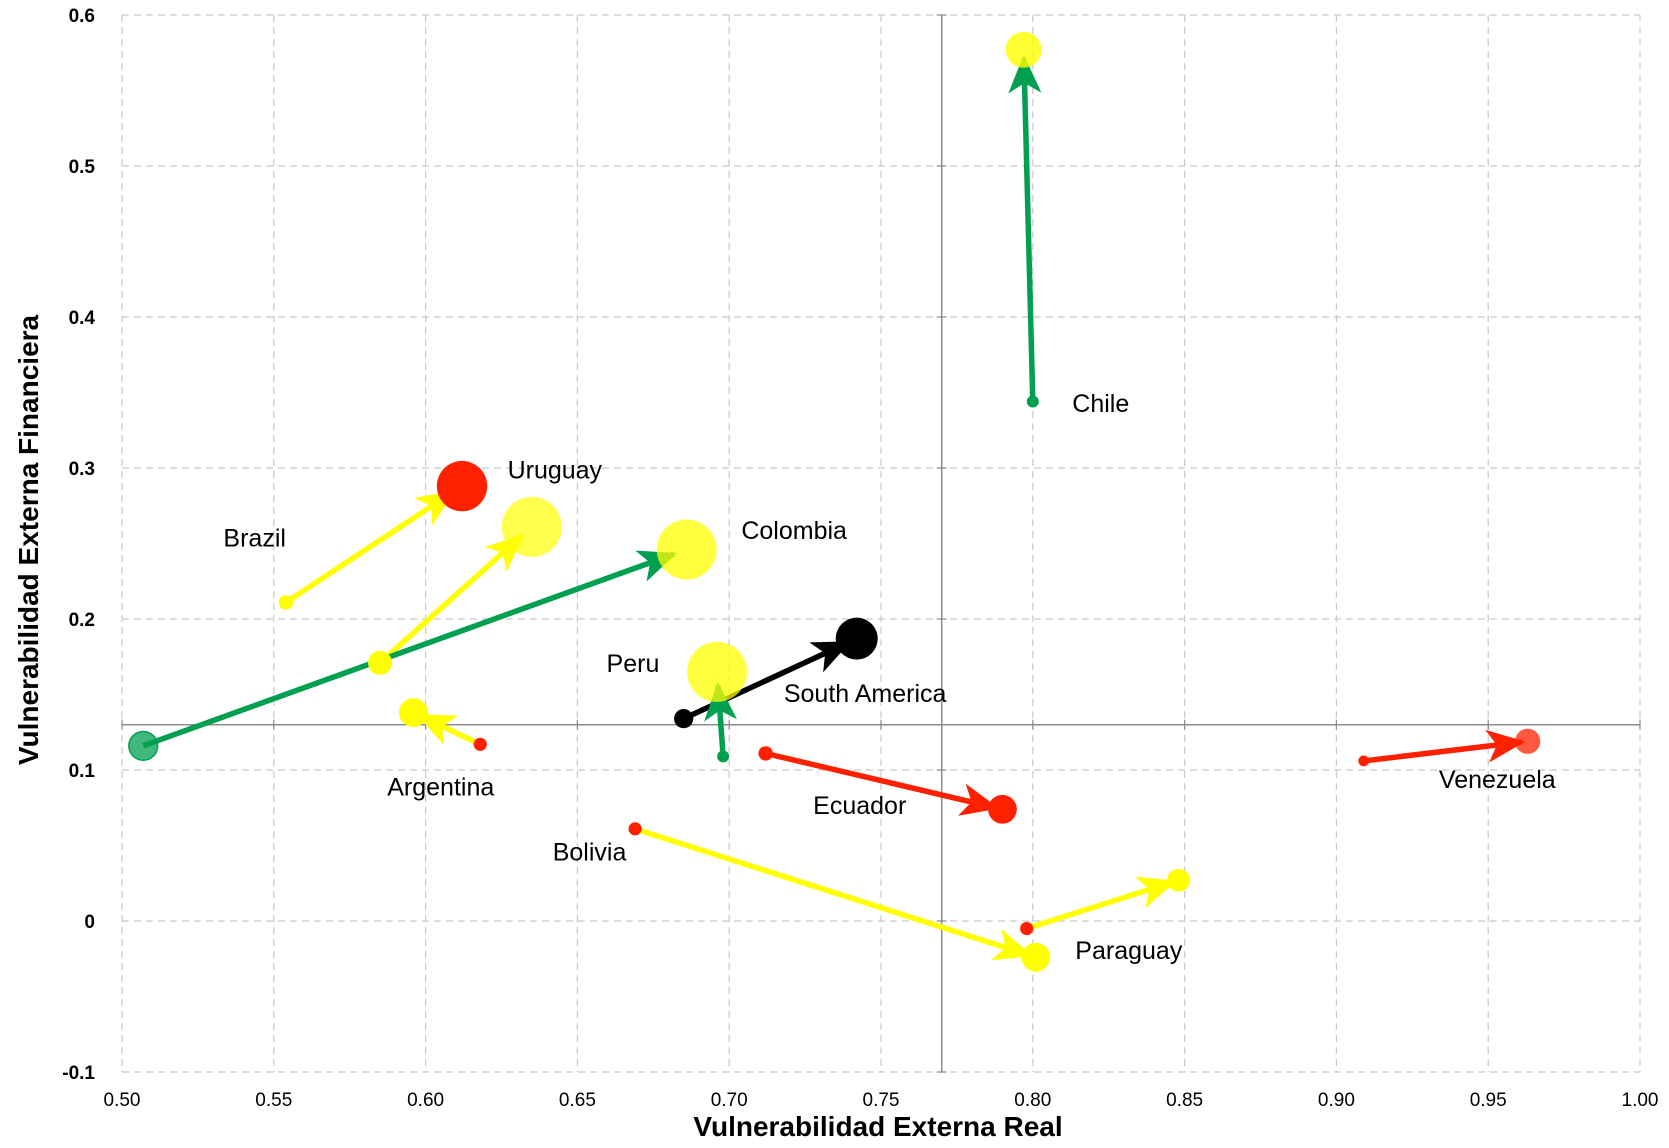 The image size is (1669, 1148). Describe the element at coordinates (1036, 957) in the screenshot. I see `end-point-bolivia` at that location.